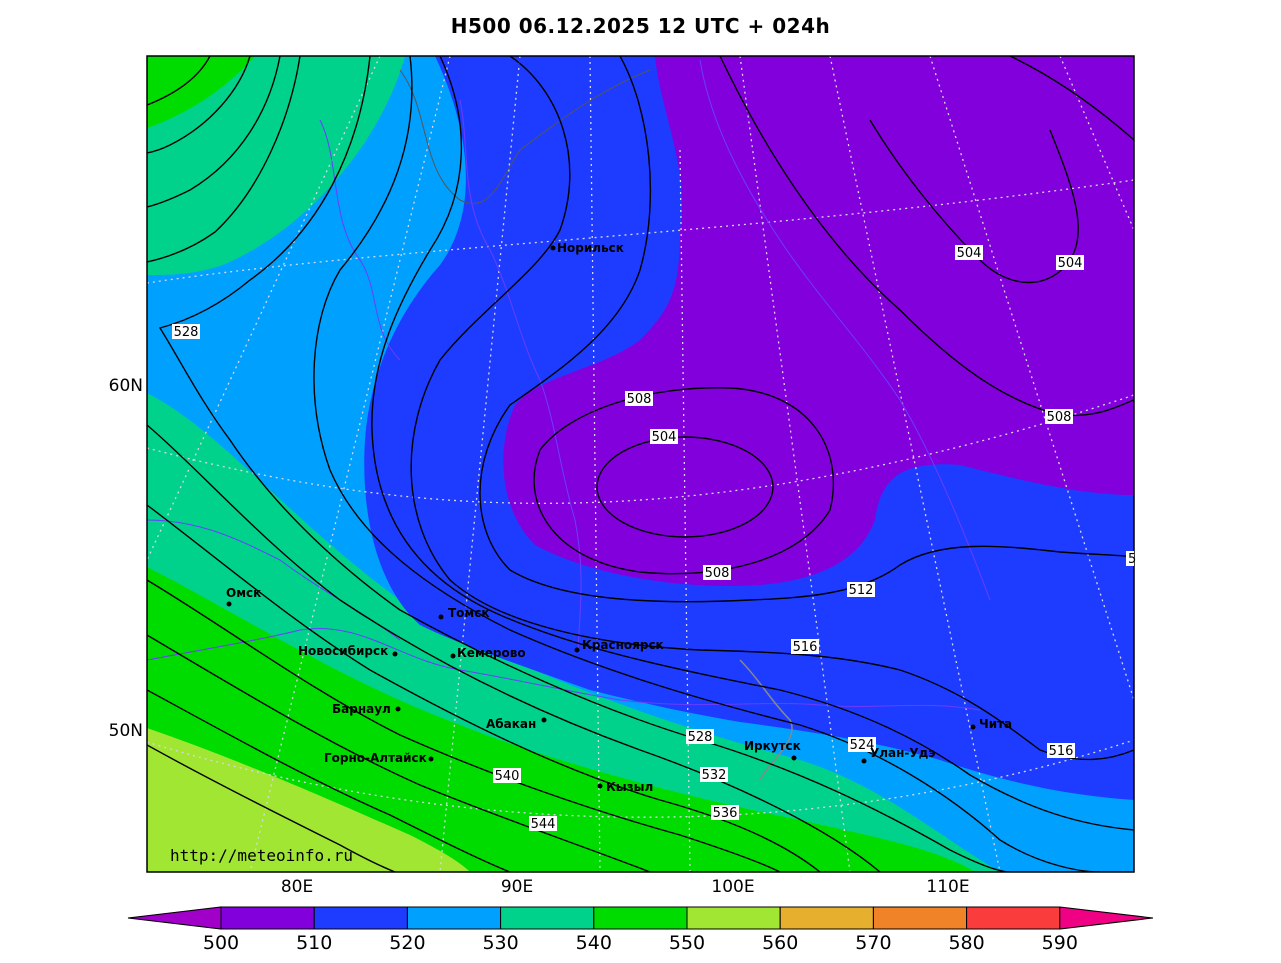  Describe the element at coordinates (491, 653) in the screenshot. I see `svg-text: Кемерово` at that location.